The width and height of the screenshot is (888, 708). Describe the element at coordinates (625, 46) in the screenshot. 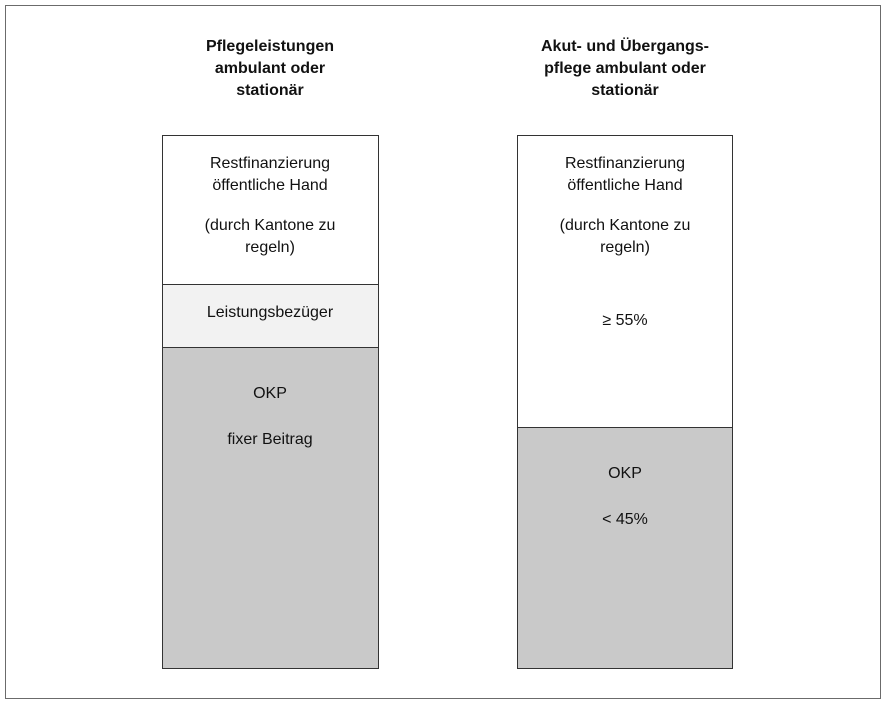

I see `title-line: Akut- und Übergangs-` at that location.